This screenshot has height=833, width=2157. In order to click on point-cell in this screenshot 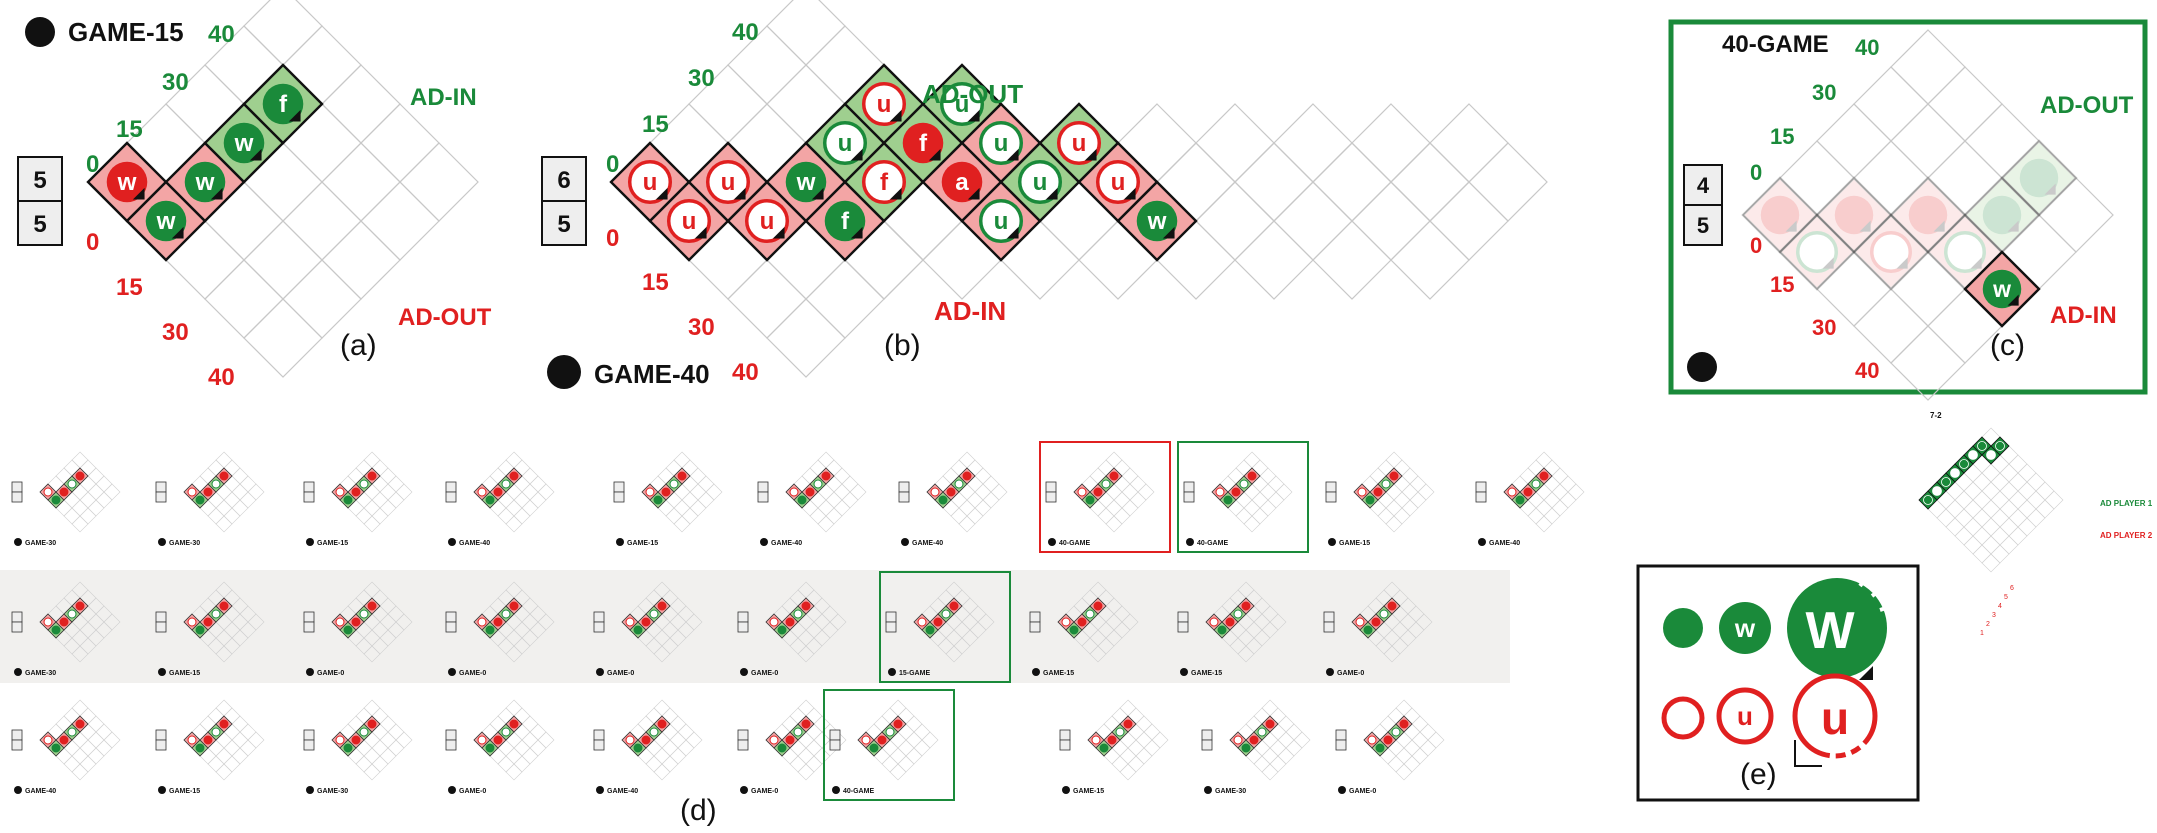, I will do `click(1780, 215)`.